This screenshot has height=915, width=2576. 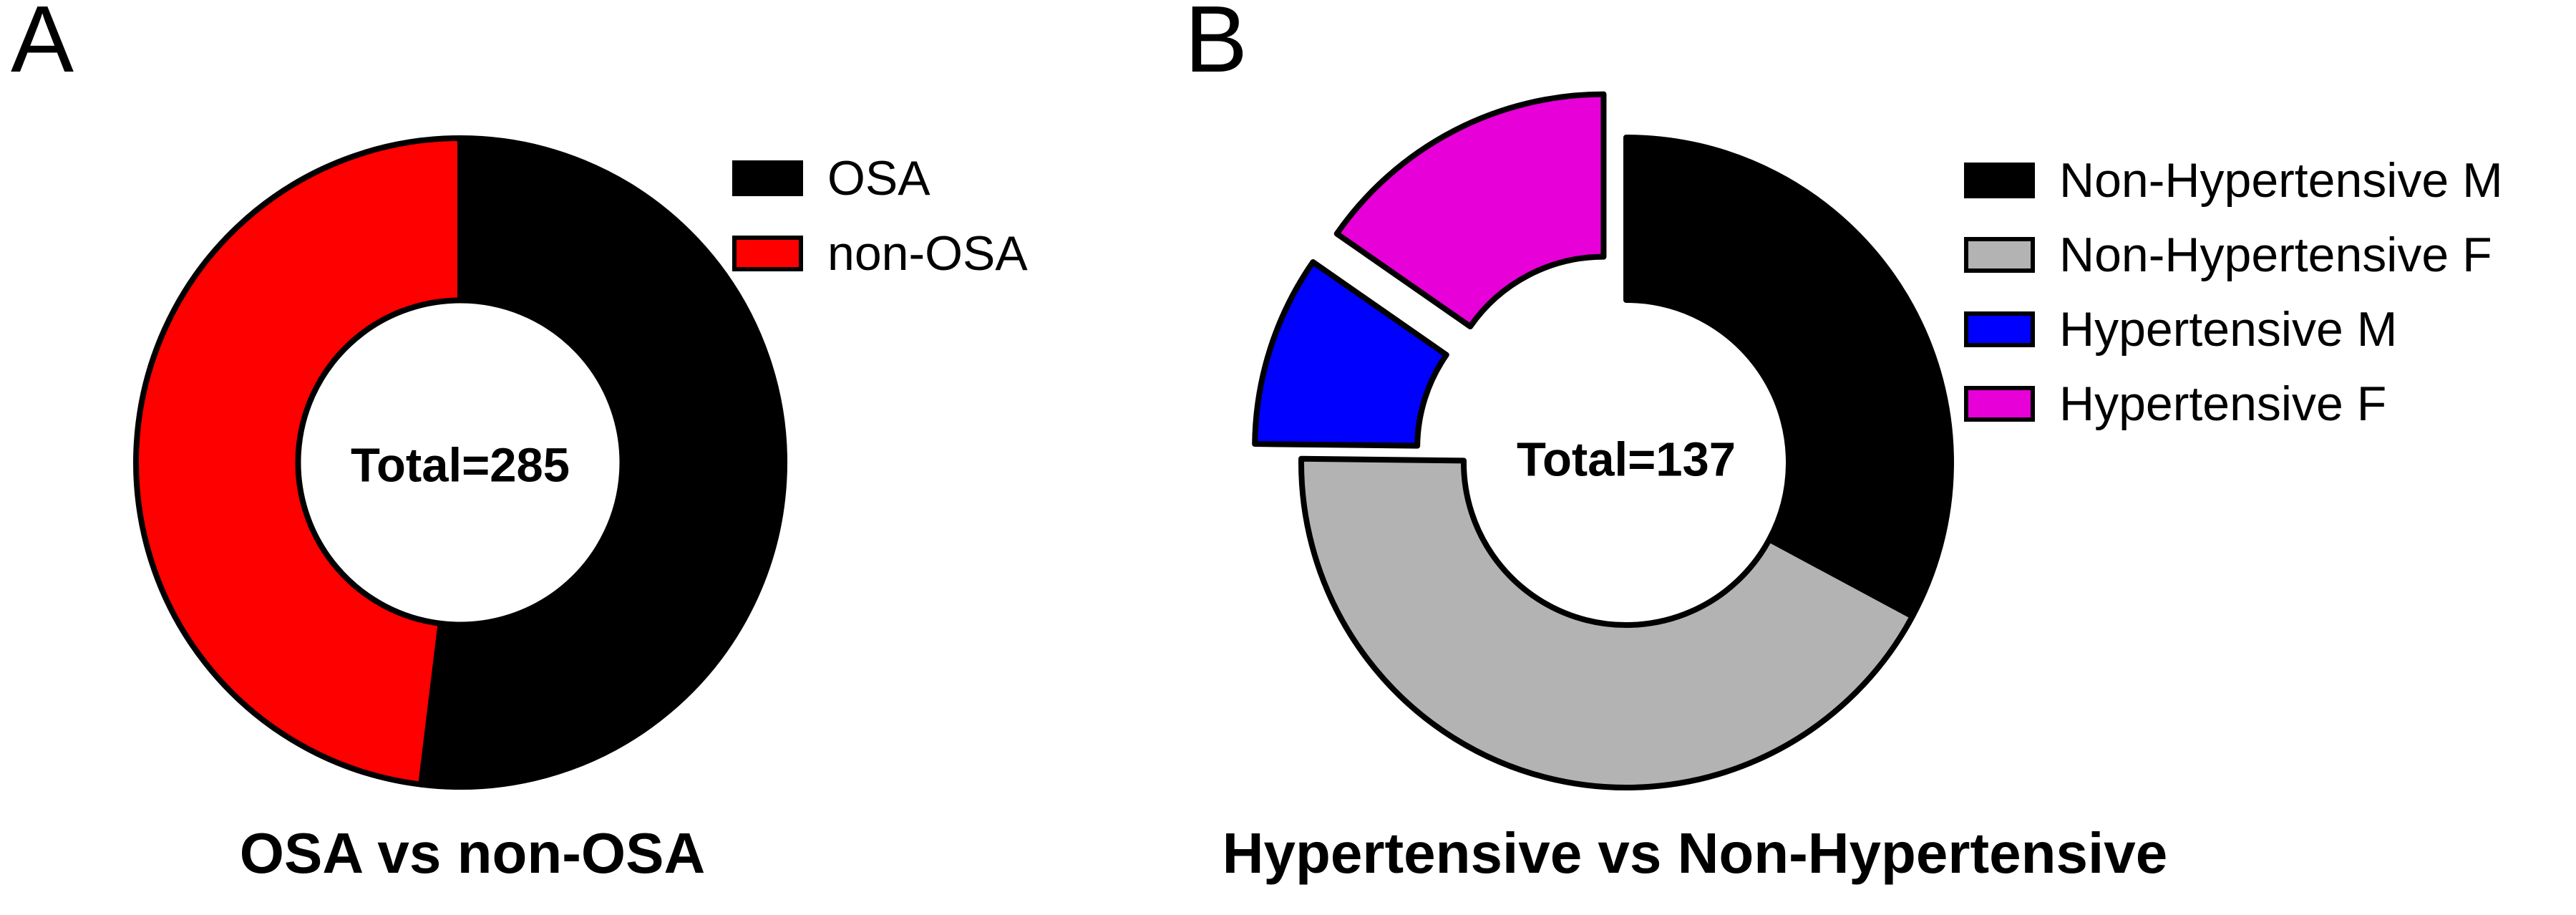 What do you see at coordinates (1999, 329) in the screenshot?
I see `legend-swatch-hypertensive-m` at bounding box center [1999, 329].